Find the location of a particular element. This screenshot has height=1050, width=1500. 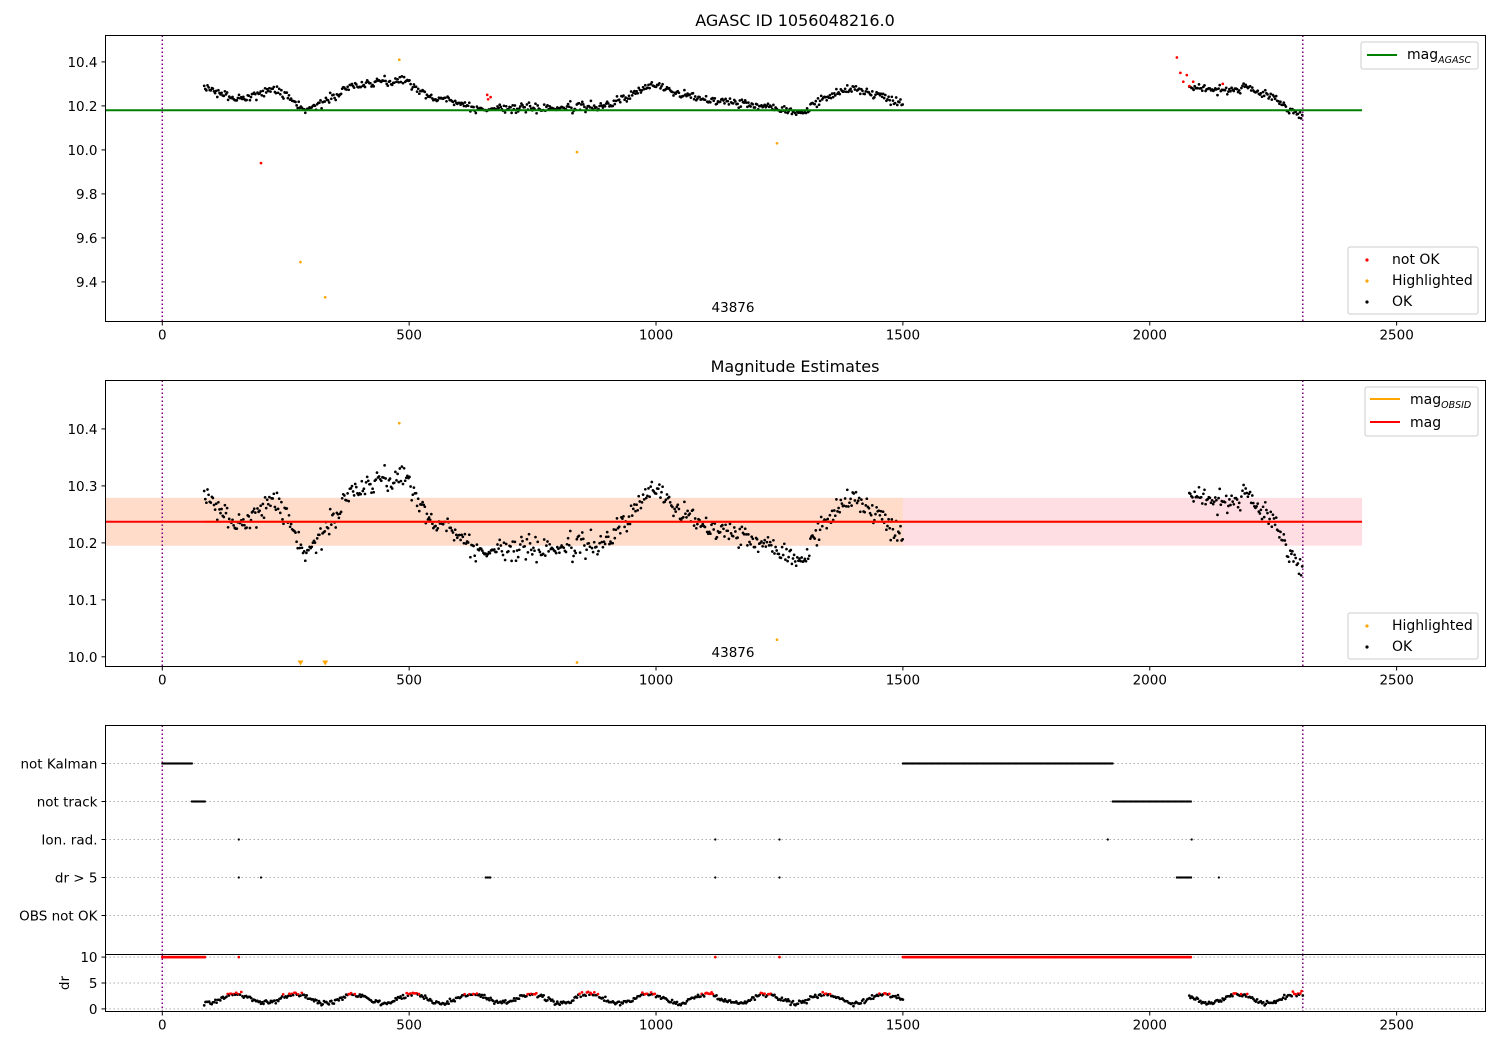

y-tick-label: 10.3 is located at coordinates (82, 487).